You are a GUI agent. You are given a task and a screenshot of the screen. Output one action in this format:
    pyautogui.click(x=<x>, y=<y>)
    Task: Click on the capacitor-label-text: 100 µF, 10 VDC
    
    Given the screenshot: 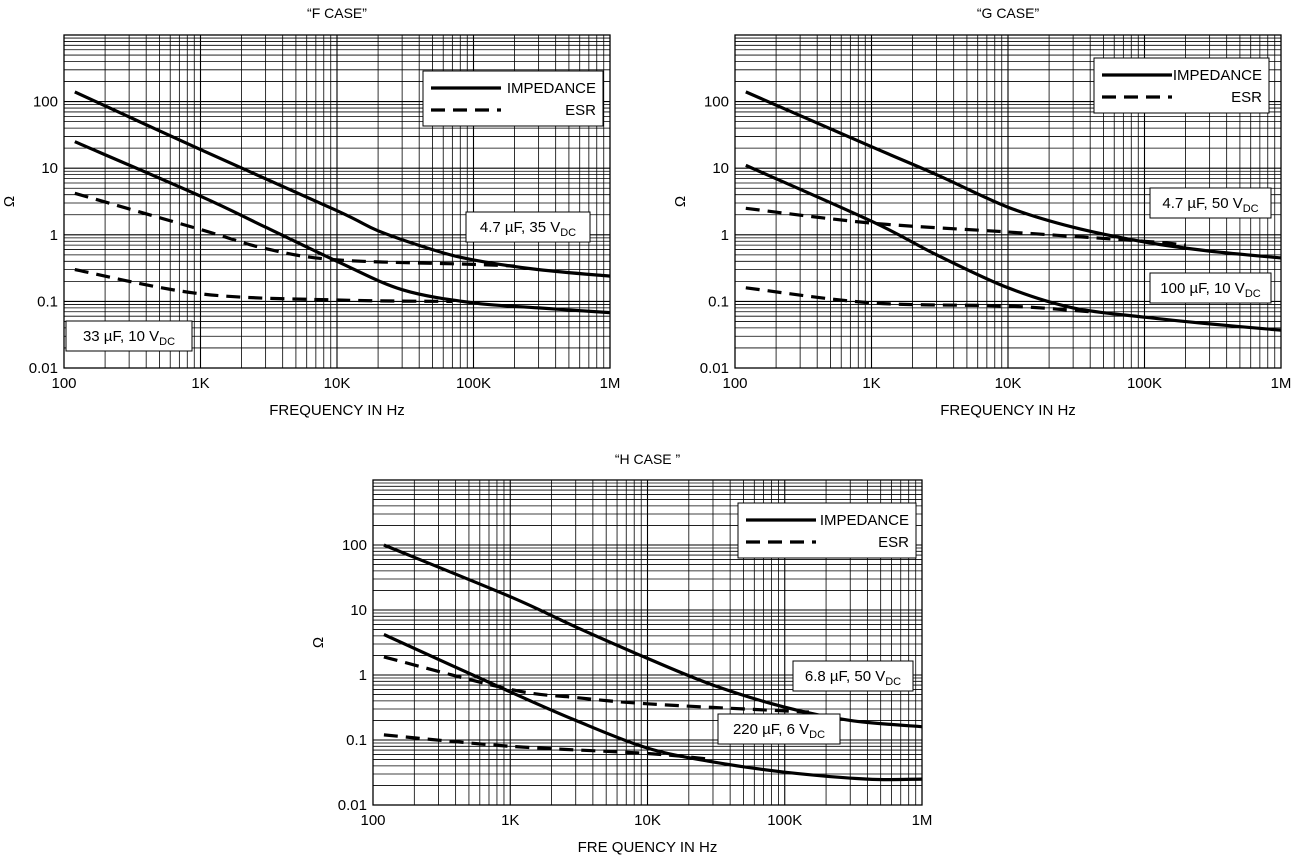 What is the action you would take?
    pyautogui.click(x=1210, y=290)
    